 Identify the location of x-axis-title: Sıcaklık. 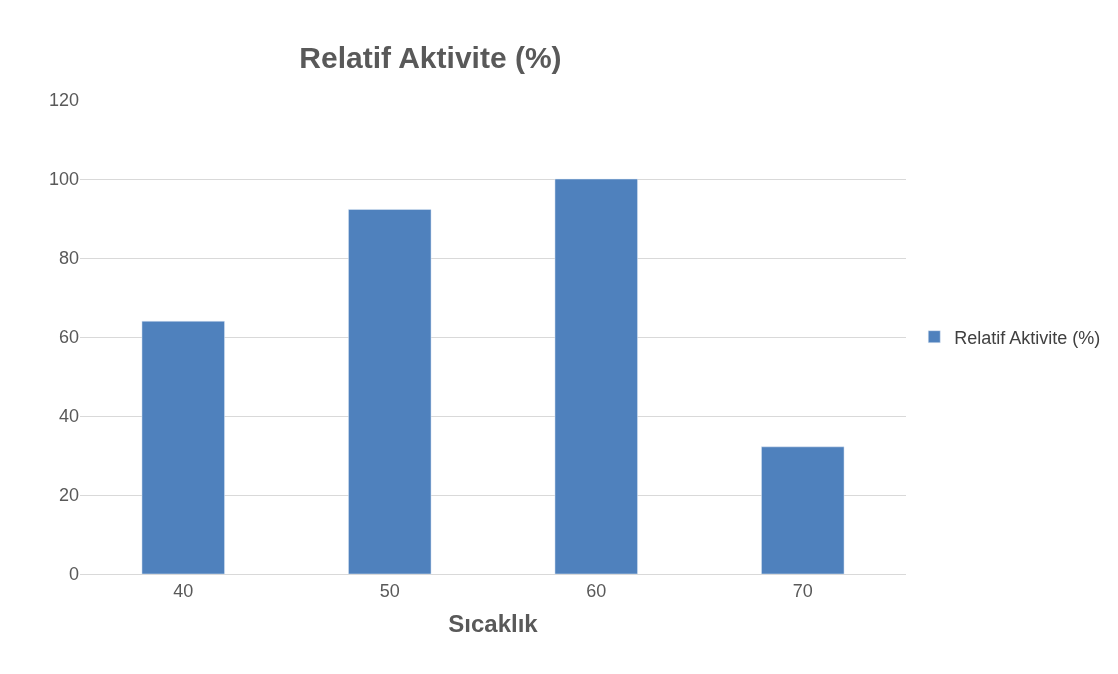
(493, 623).